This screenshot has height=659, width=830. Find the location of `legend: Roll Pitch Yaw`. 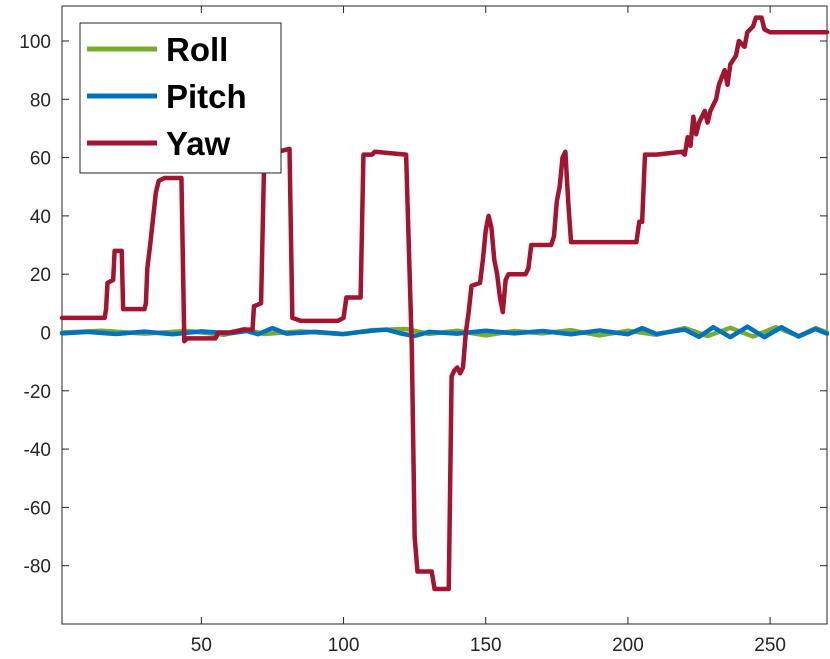

legend: Roll Pitch Yaw is located at coordinates (180, 98).